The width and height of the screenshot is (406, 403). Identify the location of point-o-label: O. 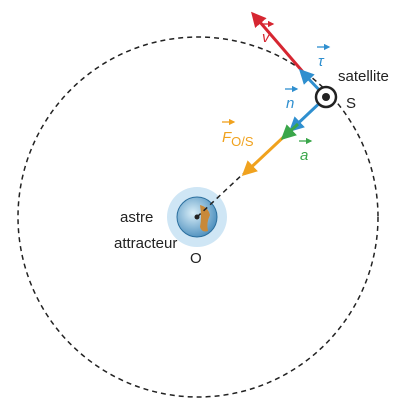
(196, 258).